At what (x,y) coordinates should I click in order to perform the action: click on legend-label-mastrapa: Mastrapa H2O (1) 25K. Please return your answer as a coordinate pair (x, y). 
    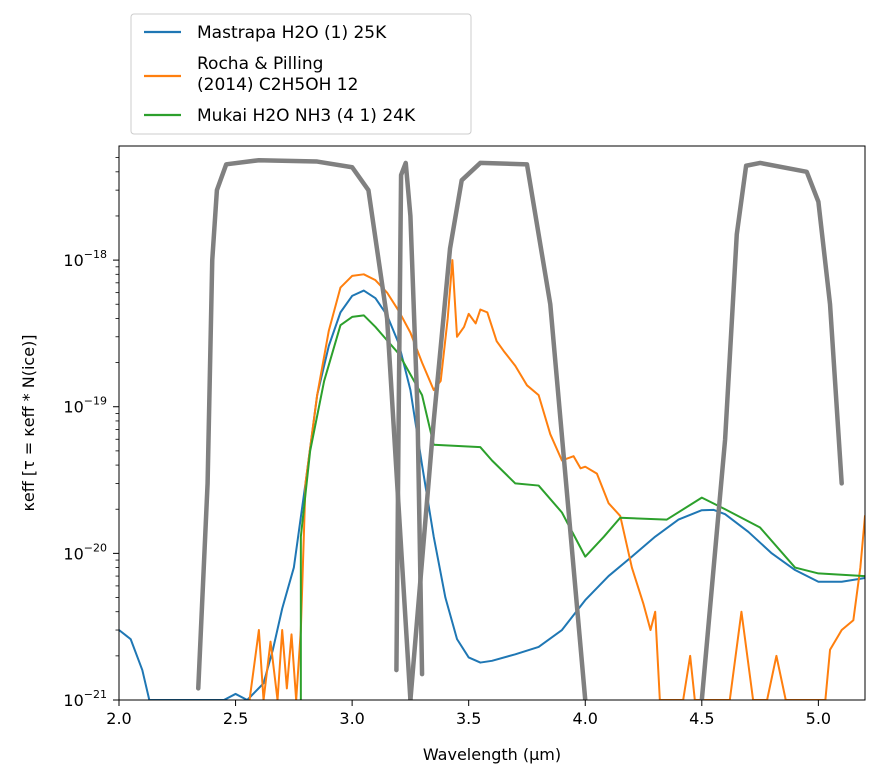
    Looking at the image, I should click on (292, 33).